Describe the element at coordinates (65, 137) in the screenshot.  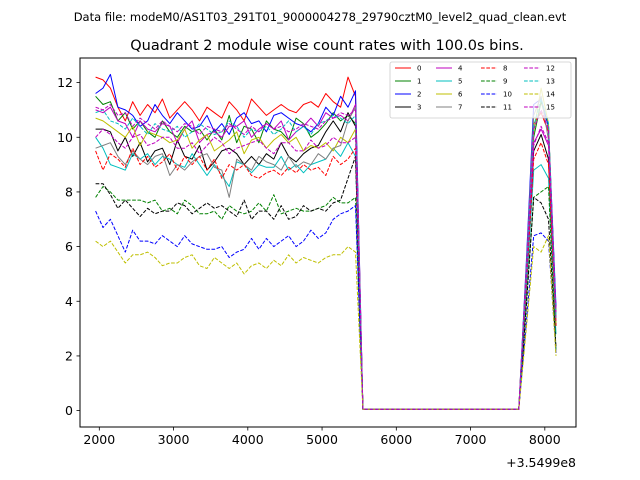
I see `y-tick-label: 10` at that location.